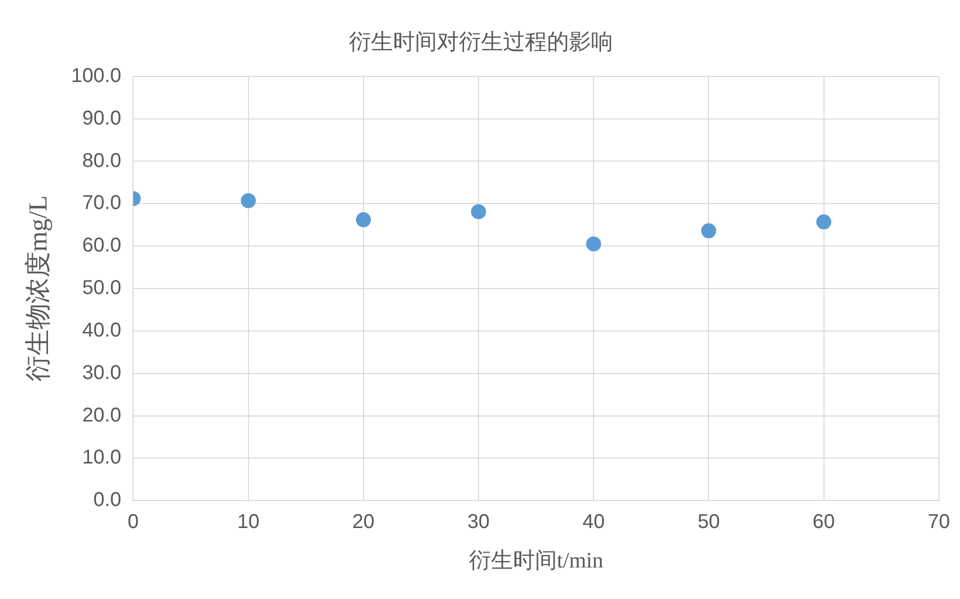 The height and width of the screenshot is (599, 960). Describe the element at coordinates (37, 288) in the screenshot. I see `y-axis-title: 衍生物浓度mg/L` at that location.